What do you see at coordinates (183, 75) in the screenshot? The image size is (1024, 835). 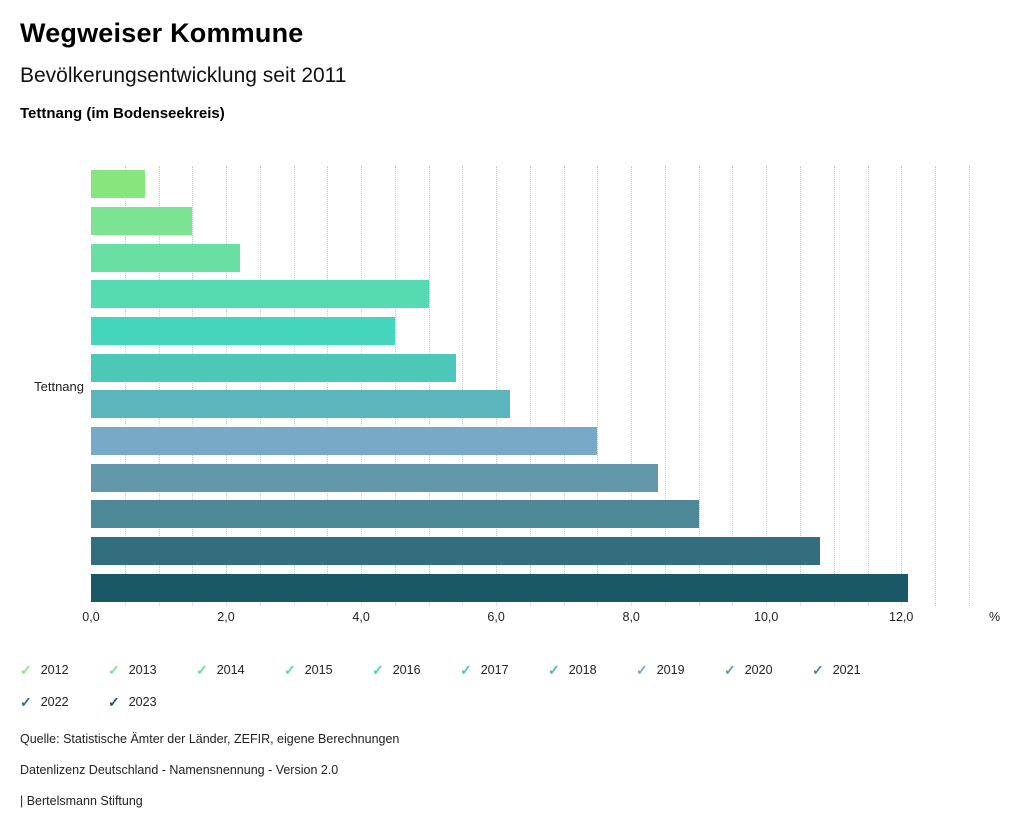 I see `chart-subtitle: Bevölkerungsentwicklung seit 2011` at bounding box center [183, 75].